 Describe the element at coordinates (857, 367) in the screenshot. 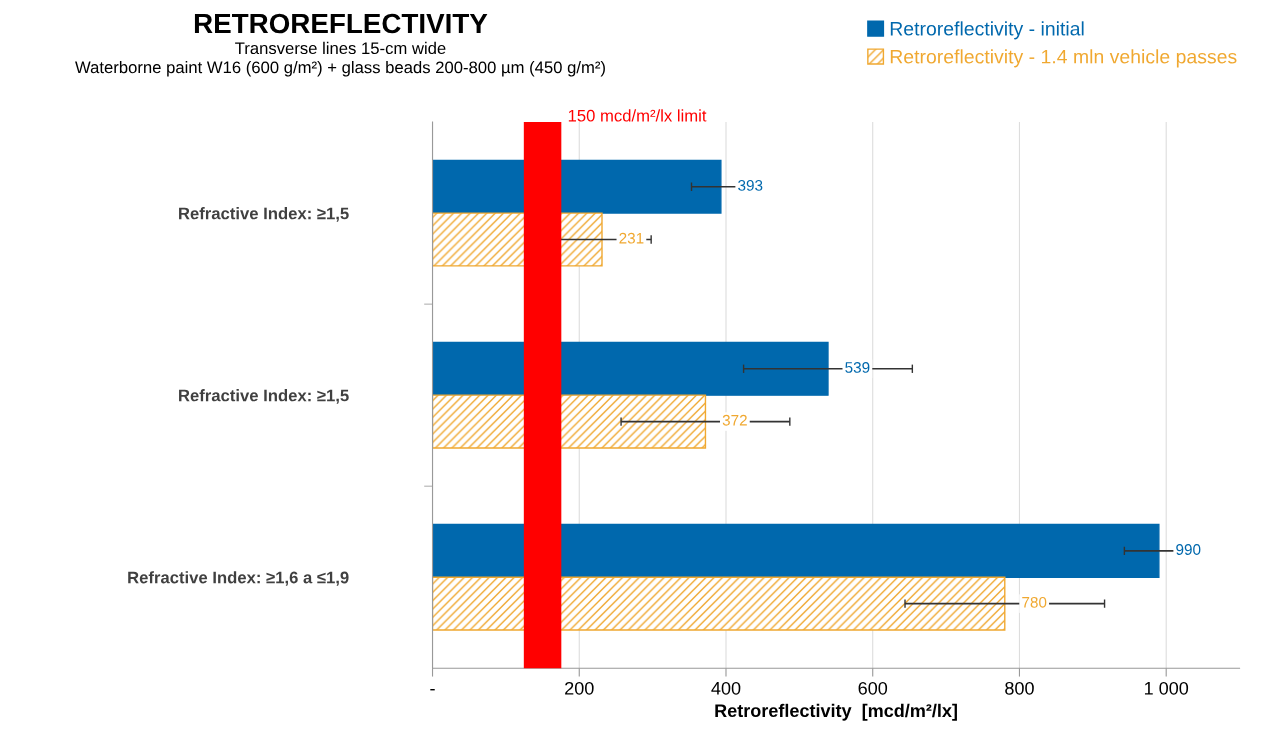

I see `data-label: 539` at that location.